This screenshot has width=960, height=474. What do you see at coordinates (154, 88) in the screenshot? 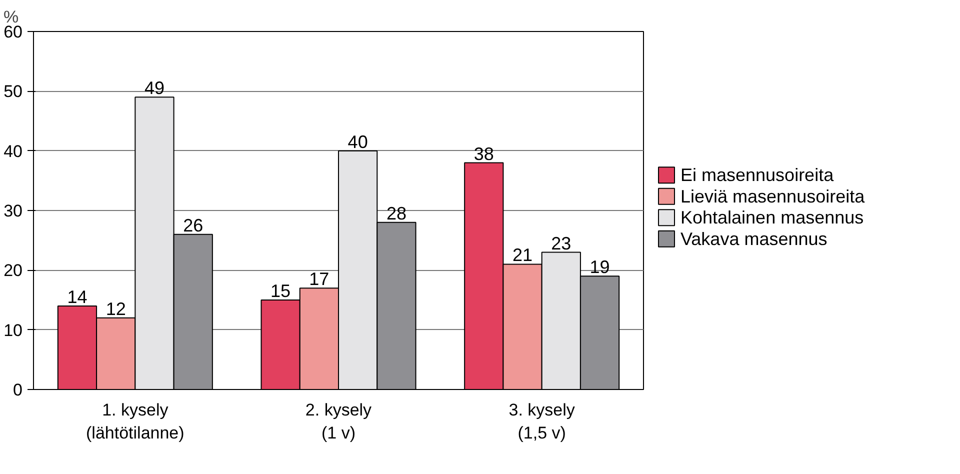
I see `data-label: 49` at bounding box center [154, 88].